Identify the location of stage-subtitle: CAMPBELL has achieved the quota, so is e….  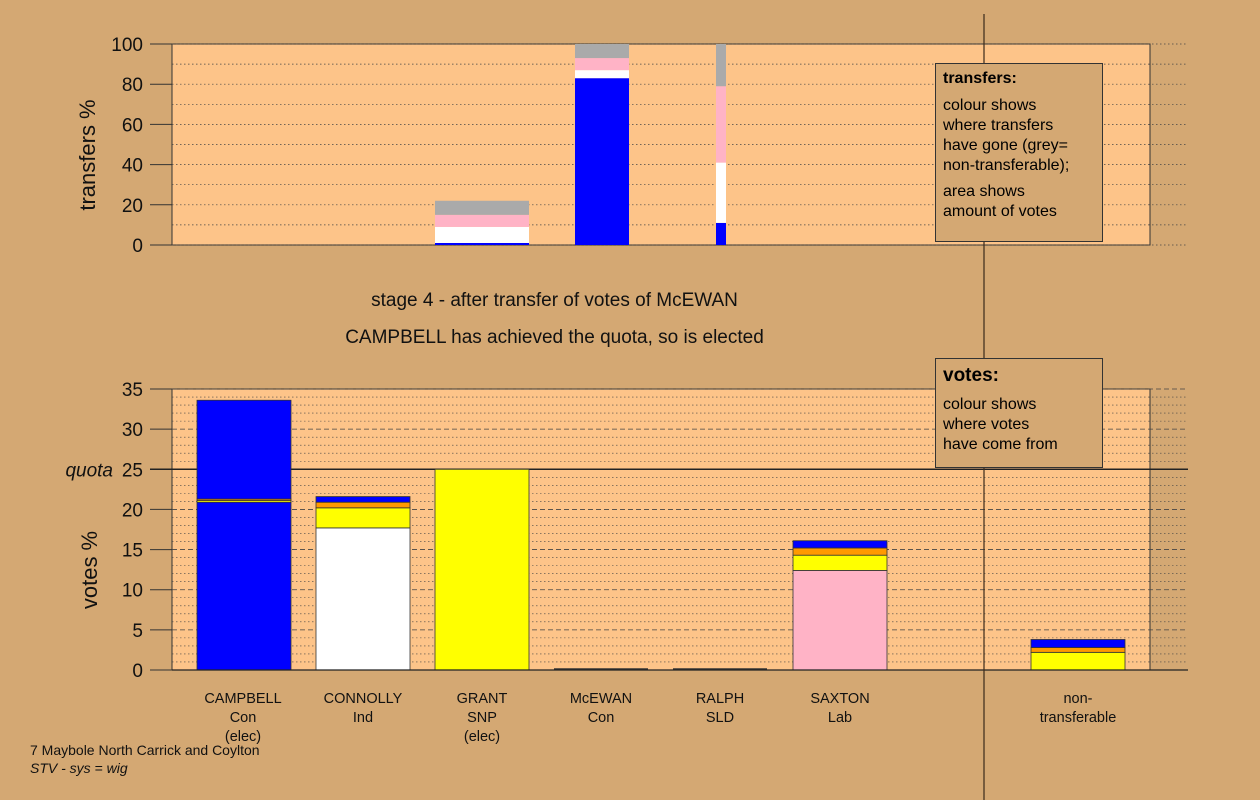
(554, 337).